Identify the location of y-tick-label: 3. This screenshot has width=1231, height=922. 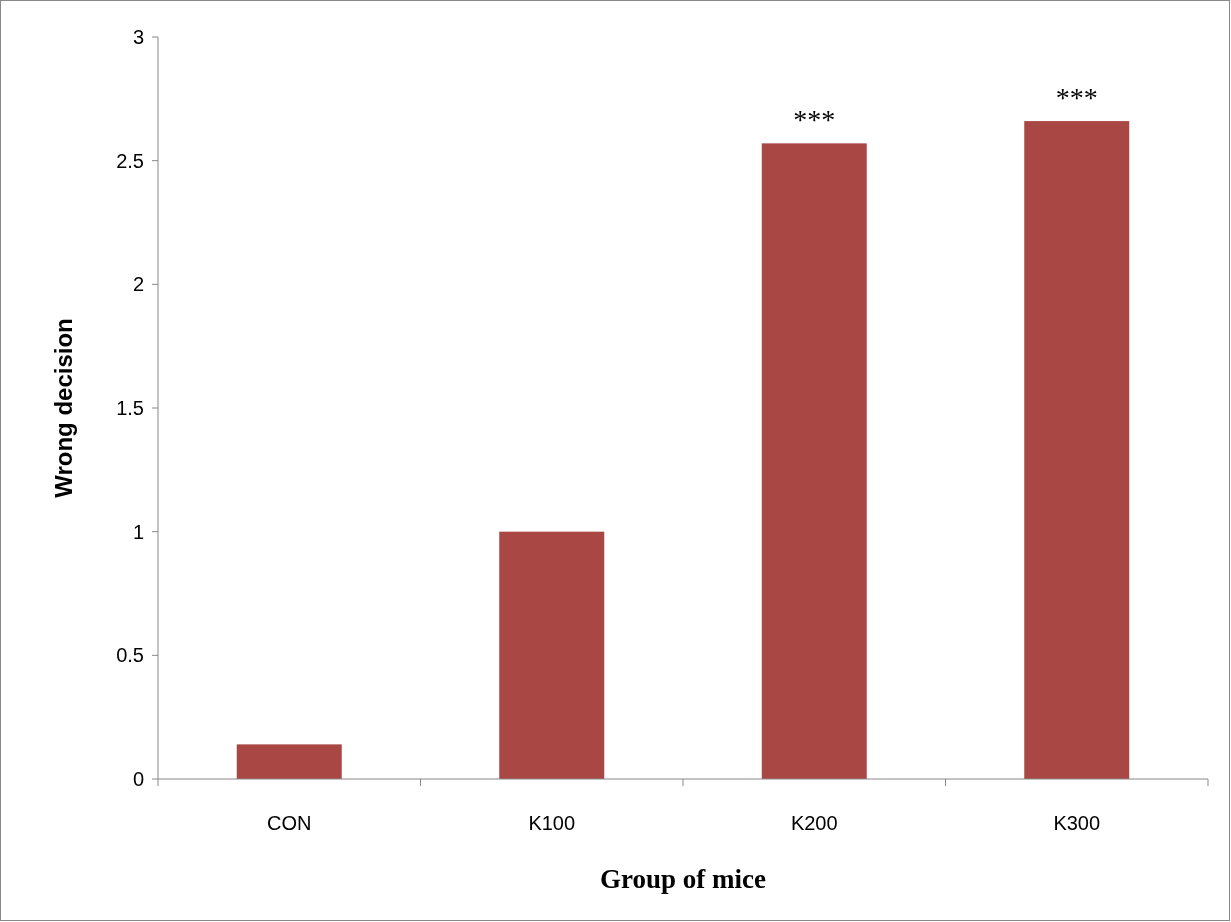
(138, 37).